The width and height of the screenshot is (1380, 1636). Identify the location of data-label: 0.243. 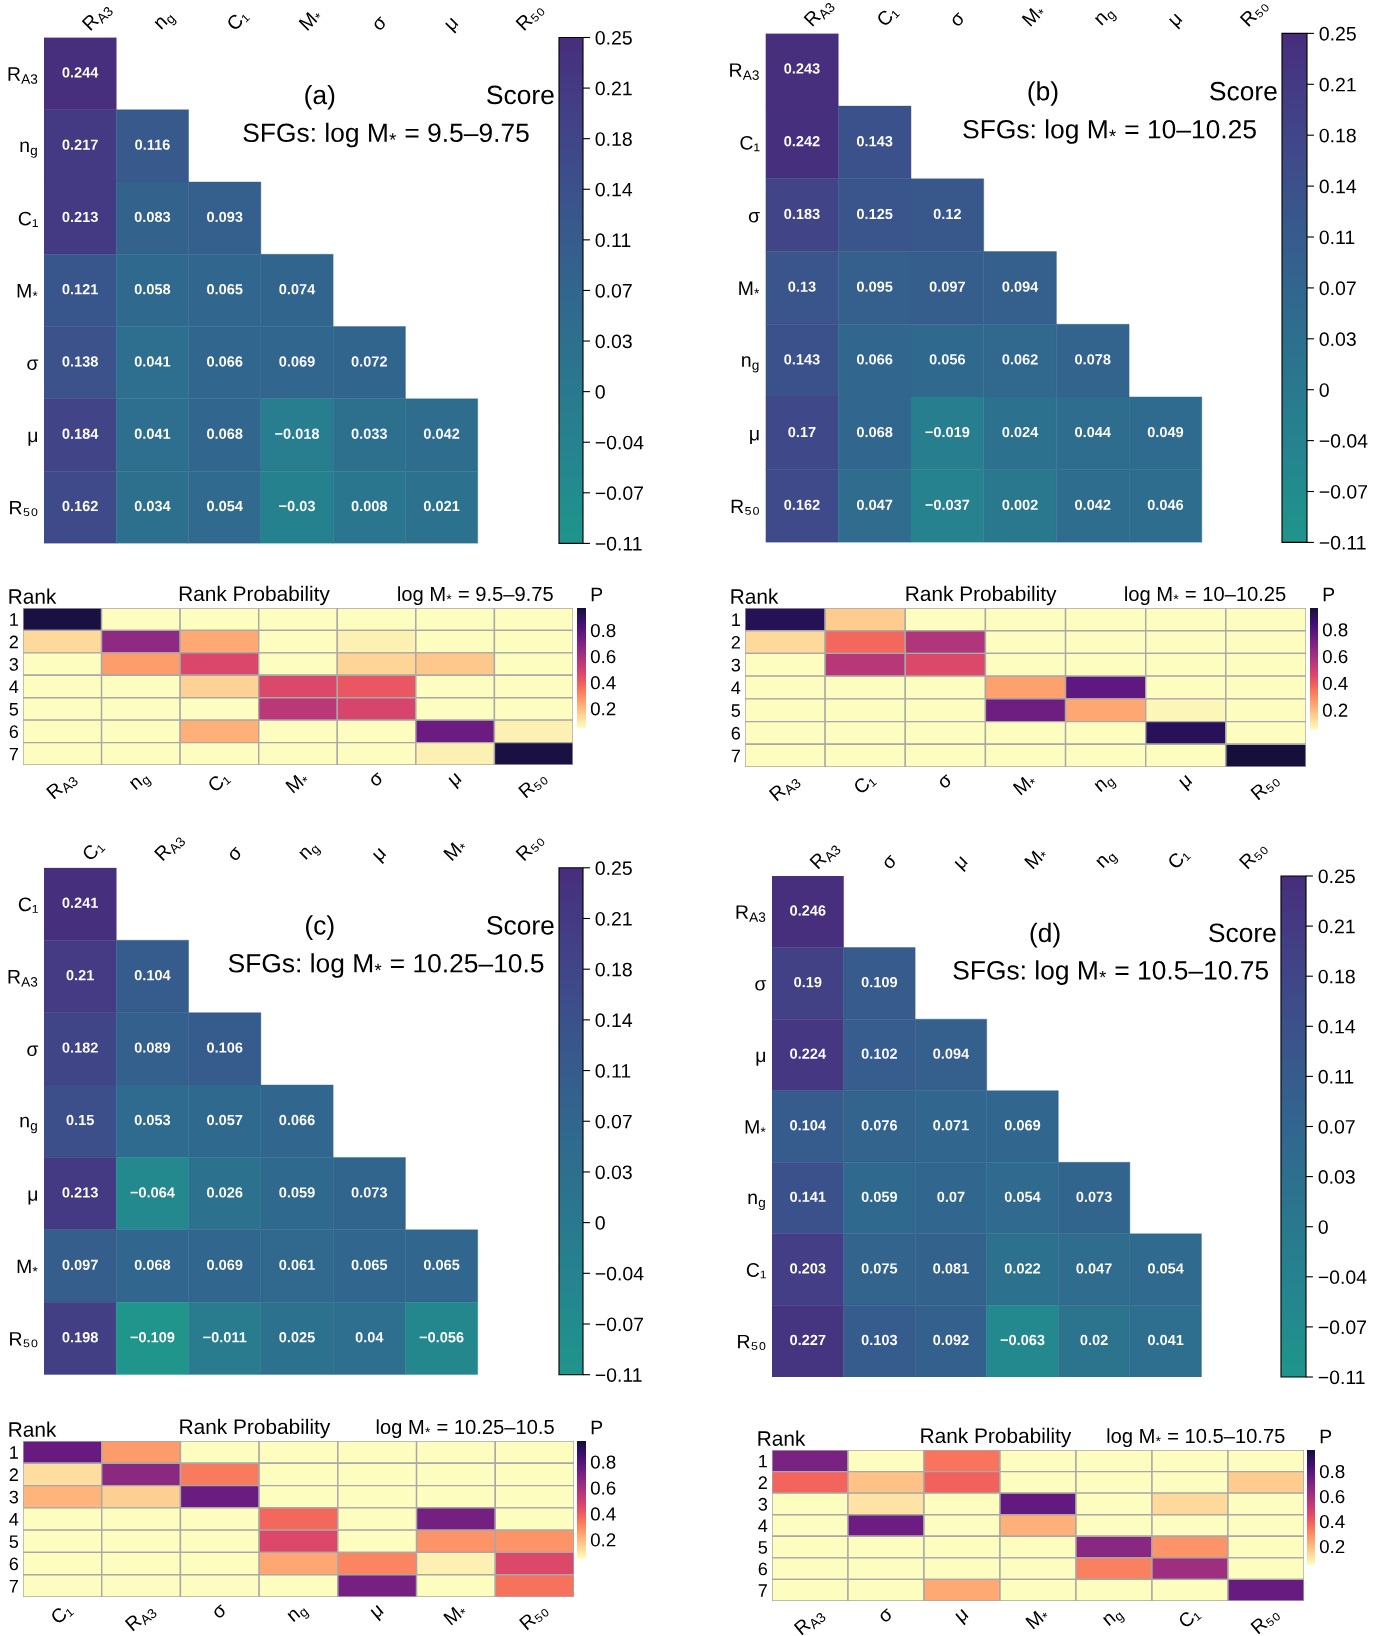
(802, 68).